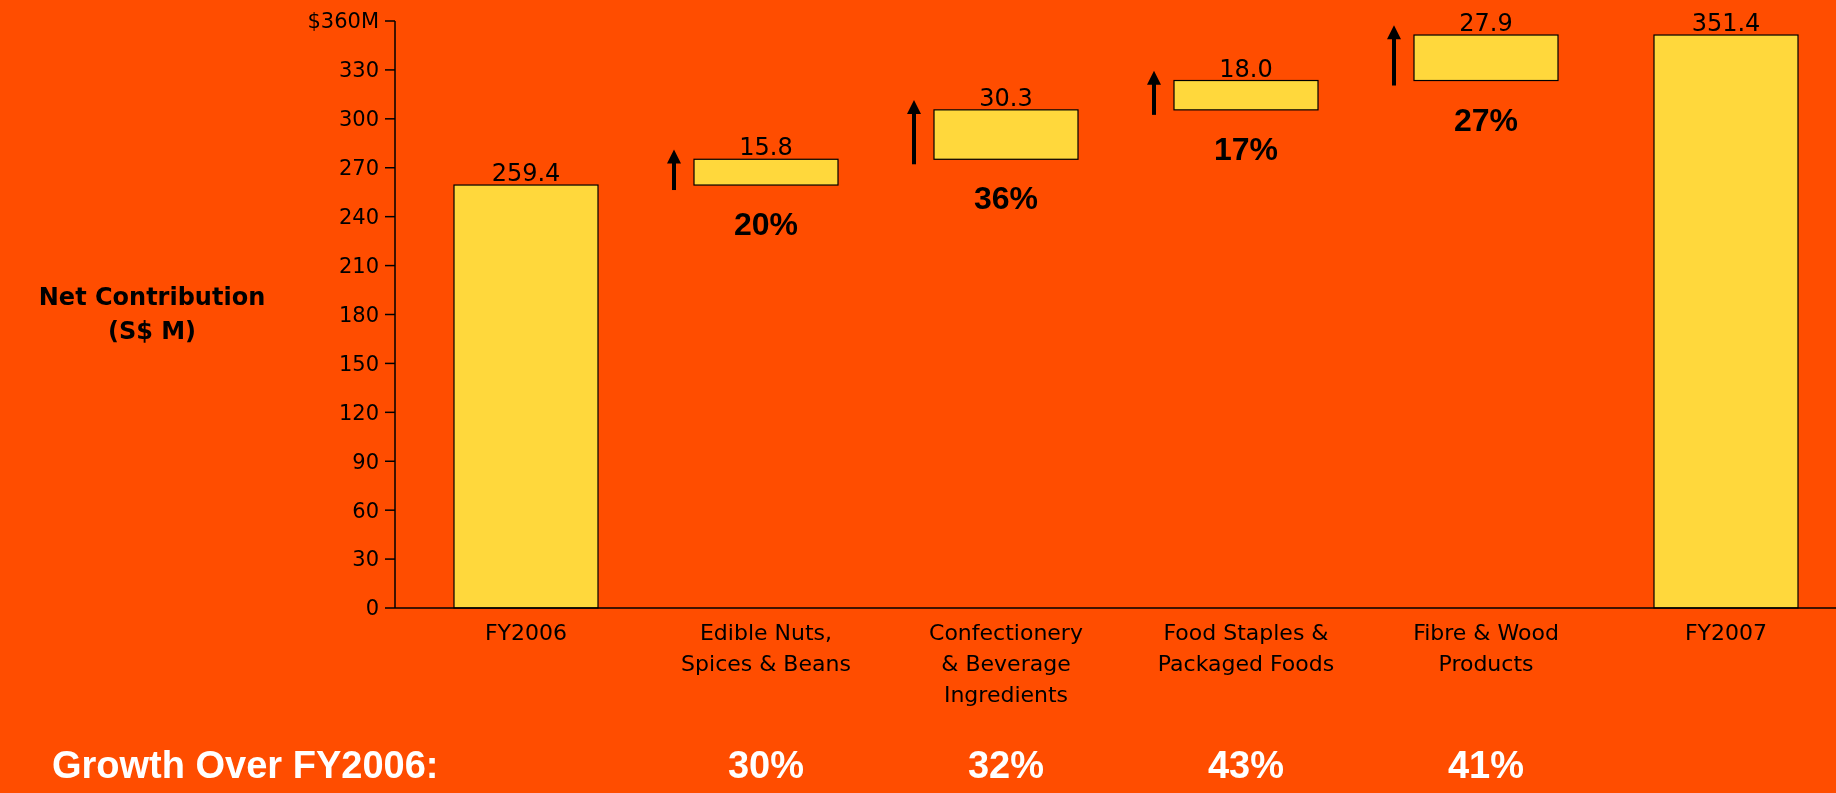 Image resolution: width=1836 pixels, height=793 pixels. Describe the element at coordinates (358, 314) in the screenshot. I see `y-tick-label: 180` at that location.